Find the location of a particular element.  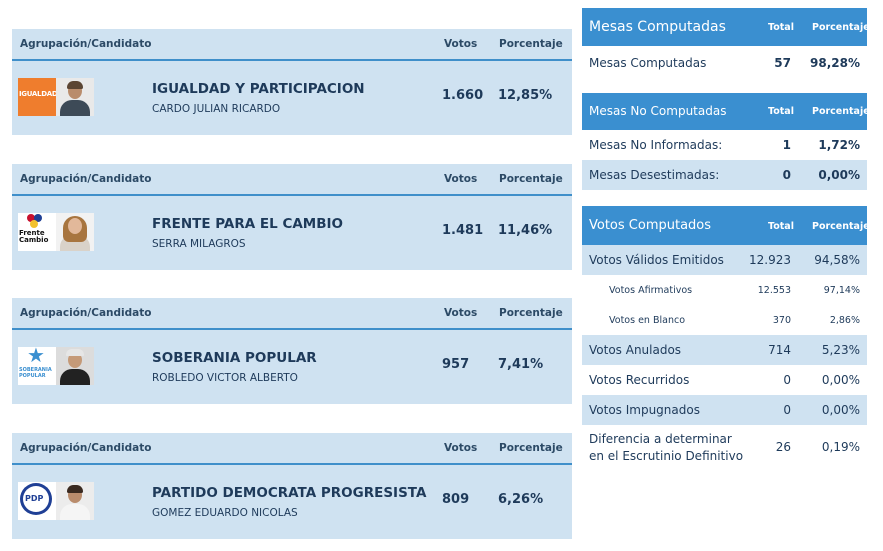

row-label: Diferencia a determinar is located at coordinates (660, 439).